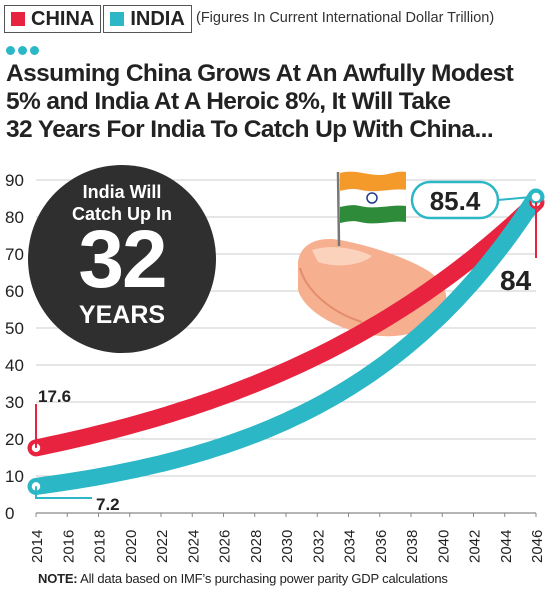 The image size is (550, 592). What do you see at coordinates (225, 546) in the screenshot?
I see `x-tick-label-2026: 2026` at bounding box center [225, 546].